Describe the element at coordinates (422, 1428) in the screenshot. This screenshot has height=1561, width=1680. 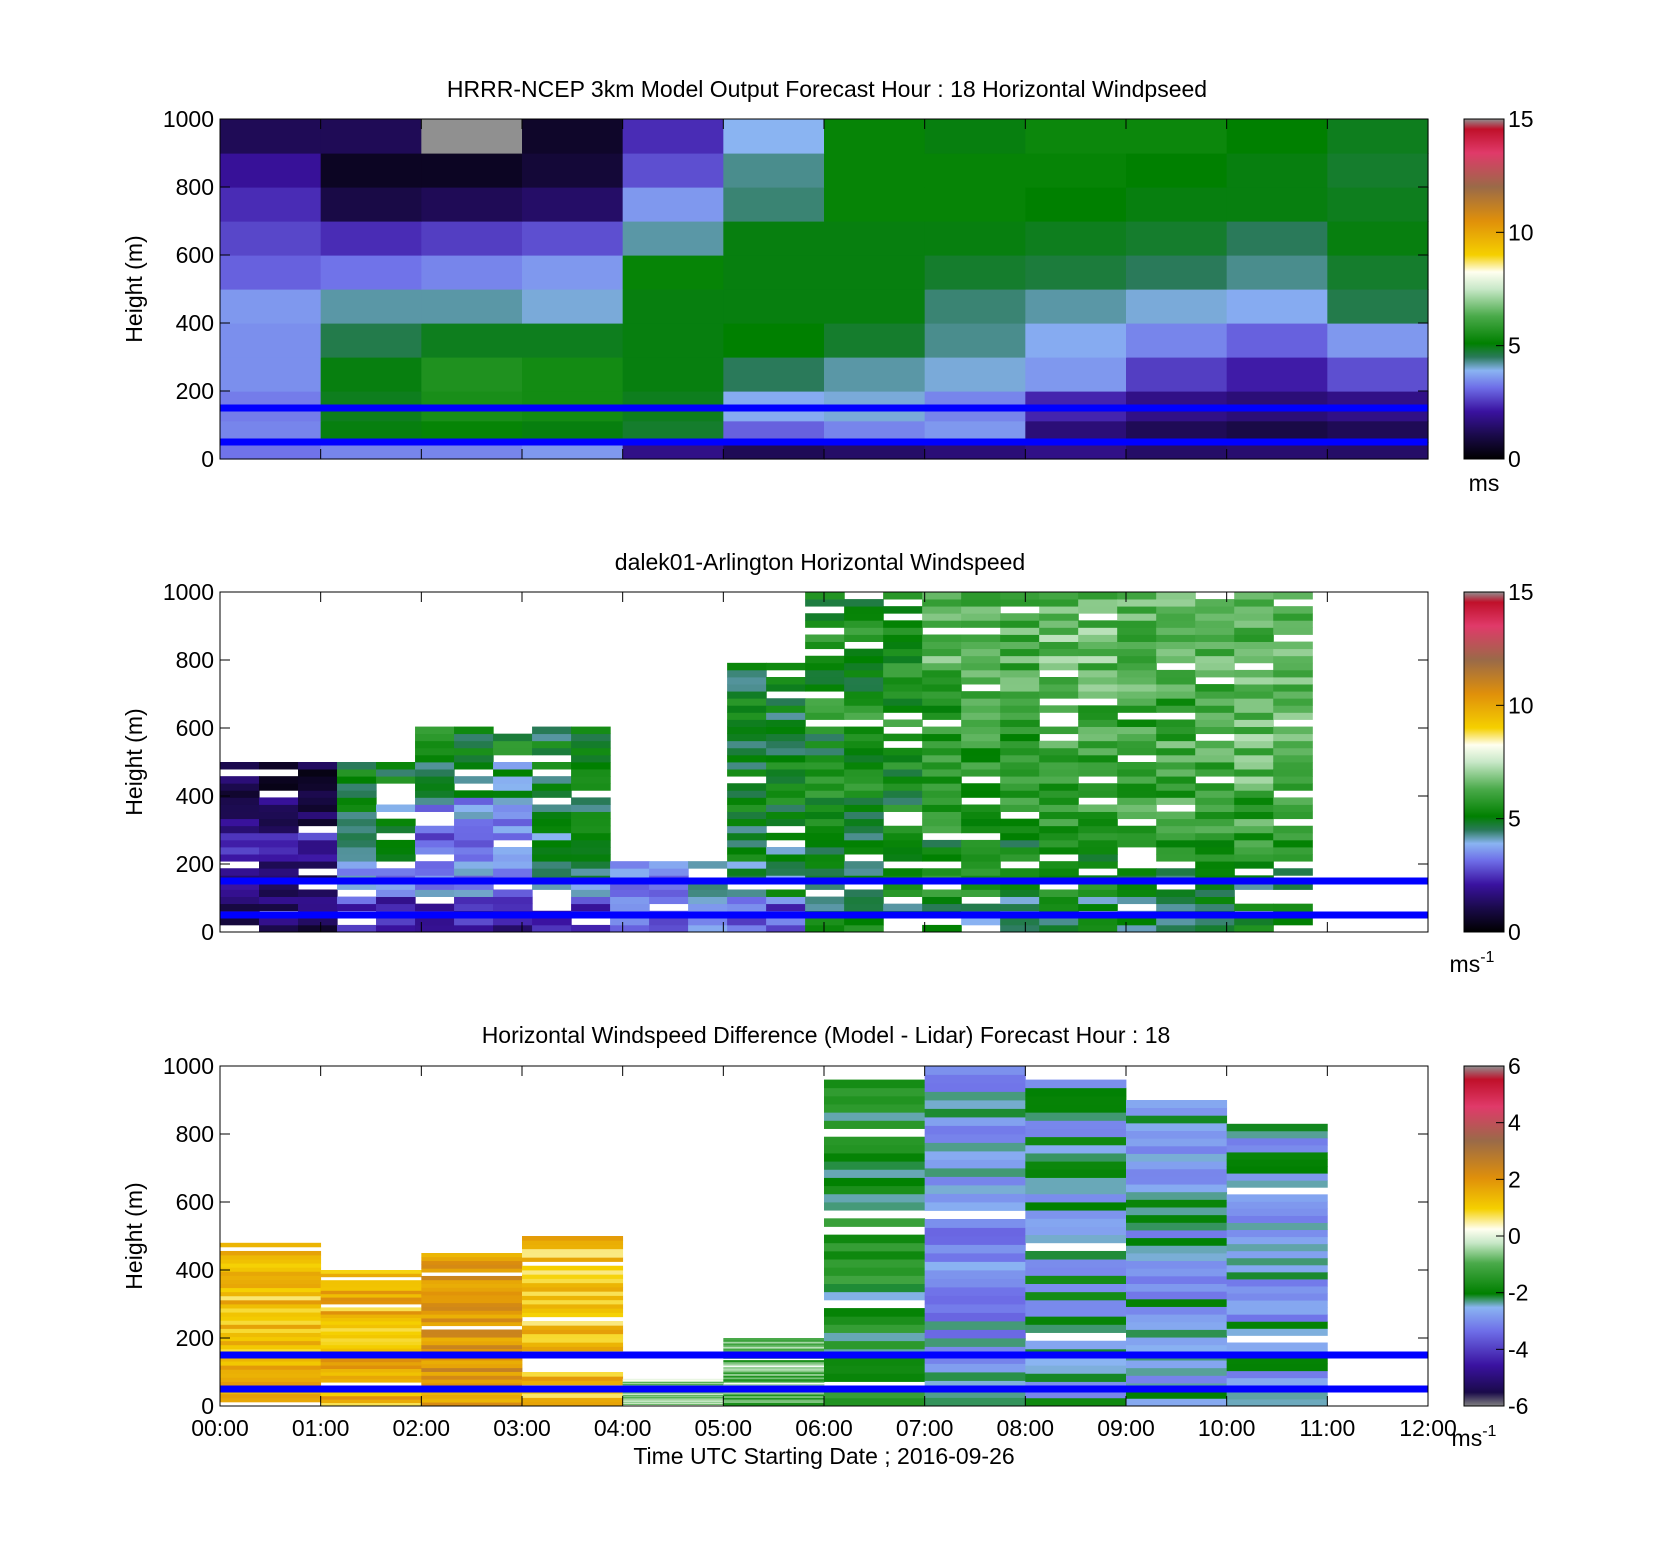
I see `x-tick-label: 02:00` at that location.